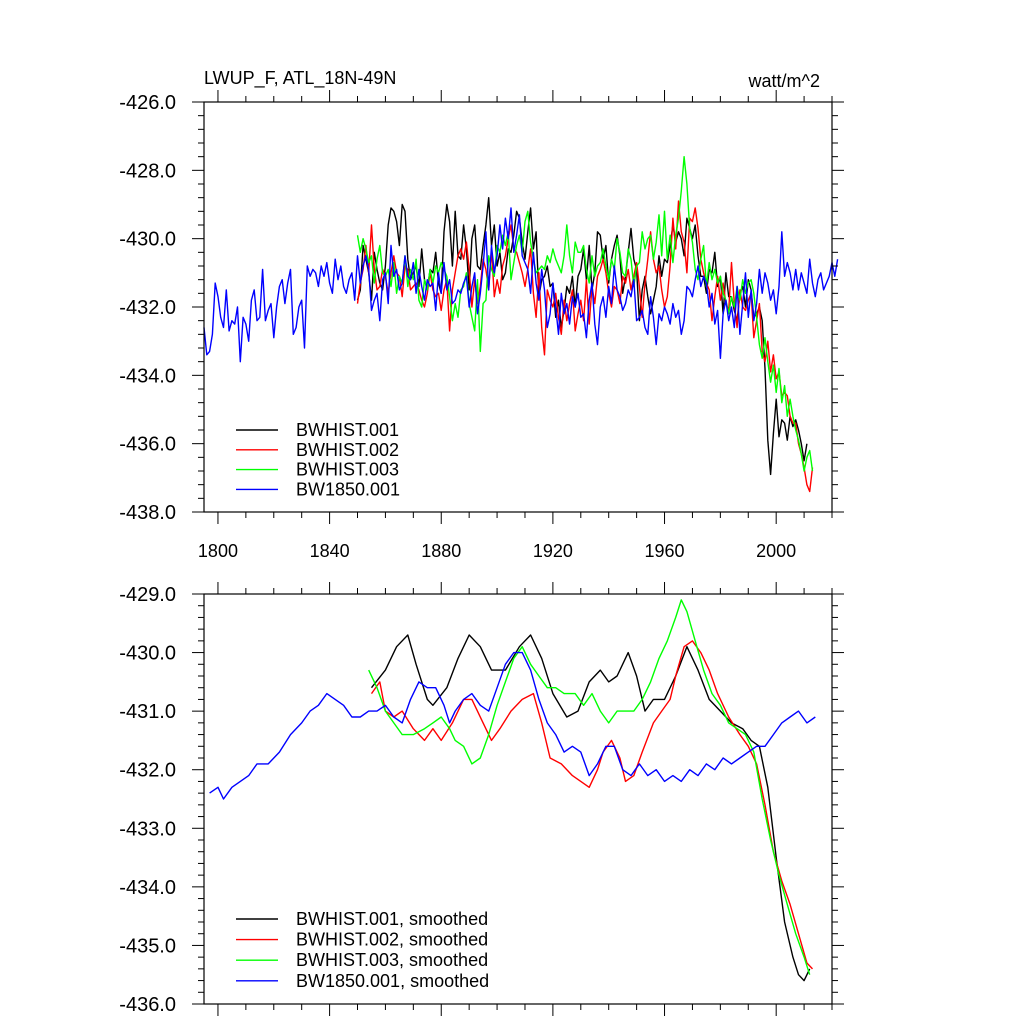  Describe the element at coordinates (147, 103) in the screenshot. I see `y-tick-label: -426.0` at that location.